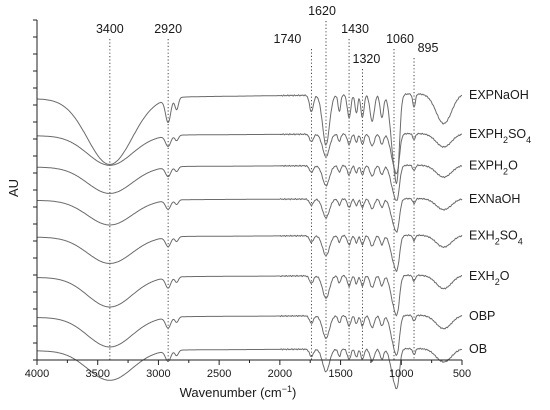  I want to click on x-axis-title-close: ), so click(294, 392).